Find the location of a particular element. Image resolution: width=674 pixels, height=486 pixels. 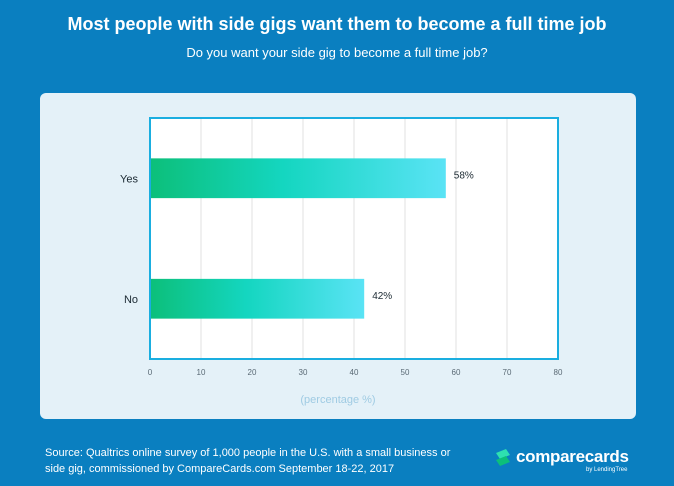

x-tick-label: 0 is located at coordinates (150, 372).